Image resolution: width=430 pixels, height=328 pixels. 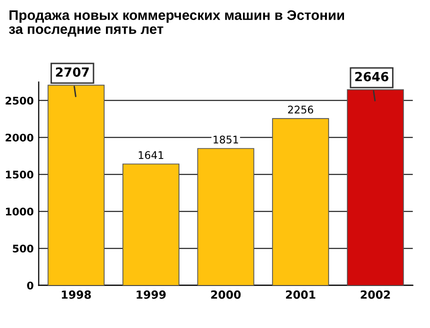 What do you see at coordinates (301, 294) in the screenshot?
I see `x-tick-label: 2001` at bounding box center [301, 294].